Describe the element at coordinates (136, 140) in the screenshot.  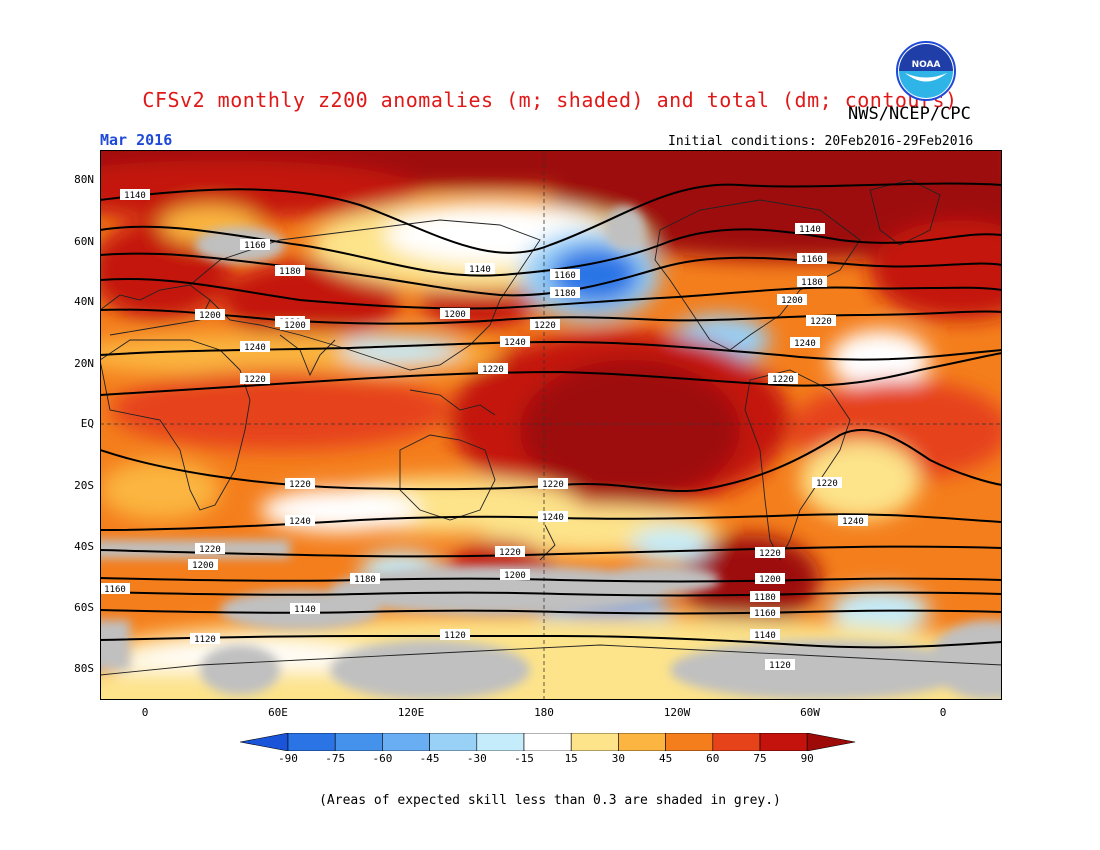
I see `month-label: Mar 2016` at that location.